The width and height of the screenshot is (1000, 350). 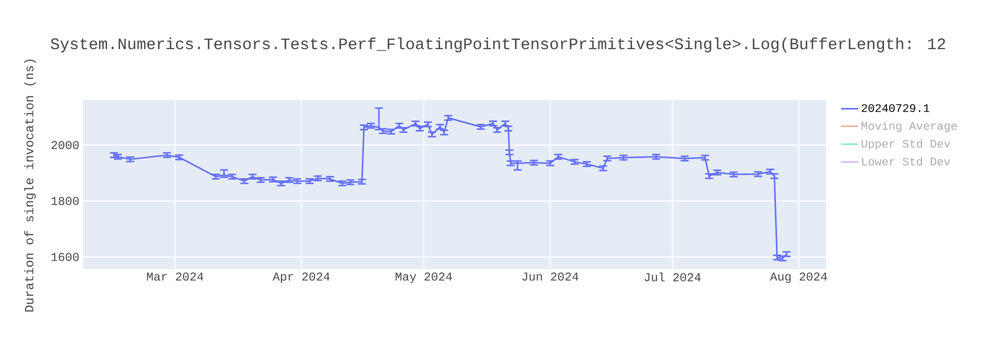 I want to click on x-tick-label: Jul 2024, so click(x=672, y=277).